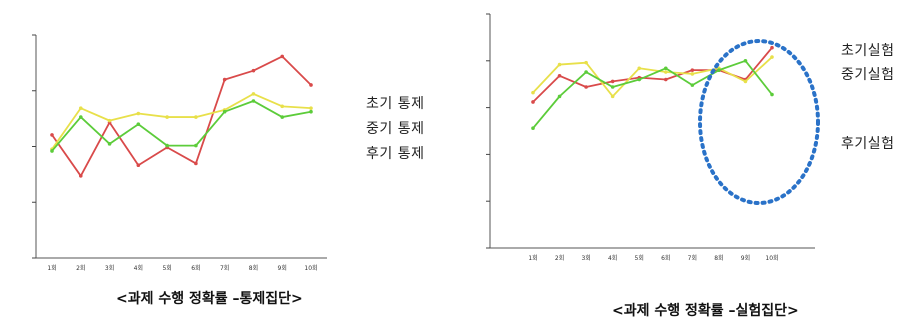 Image resolution: width=901 pixels, height=324 pixels. What do you see at coordinates (209, 299) in the screenshot?
I see `chart-caption: <과제 수행 정확률 –통제집단>` at bounding box center [209, 299].